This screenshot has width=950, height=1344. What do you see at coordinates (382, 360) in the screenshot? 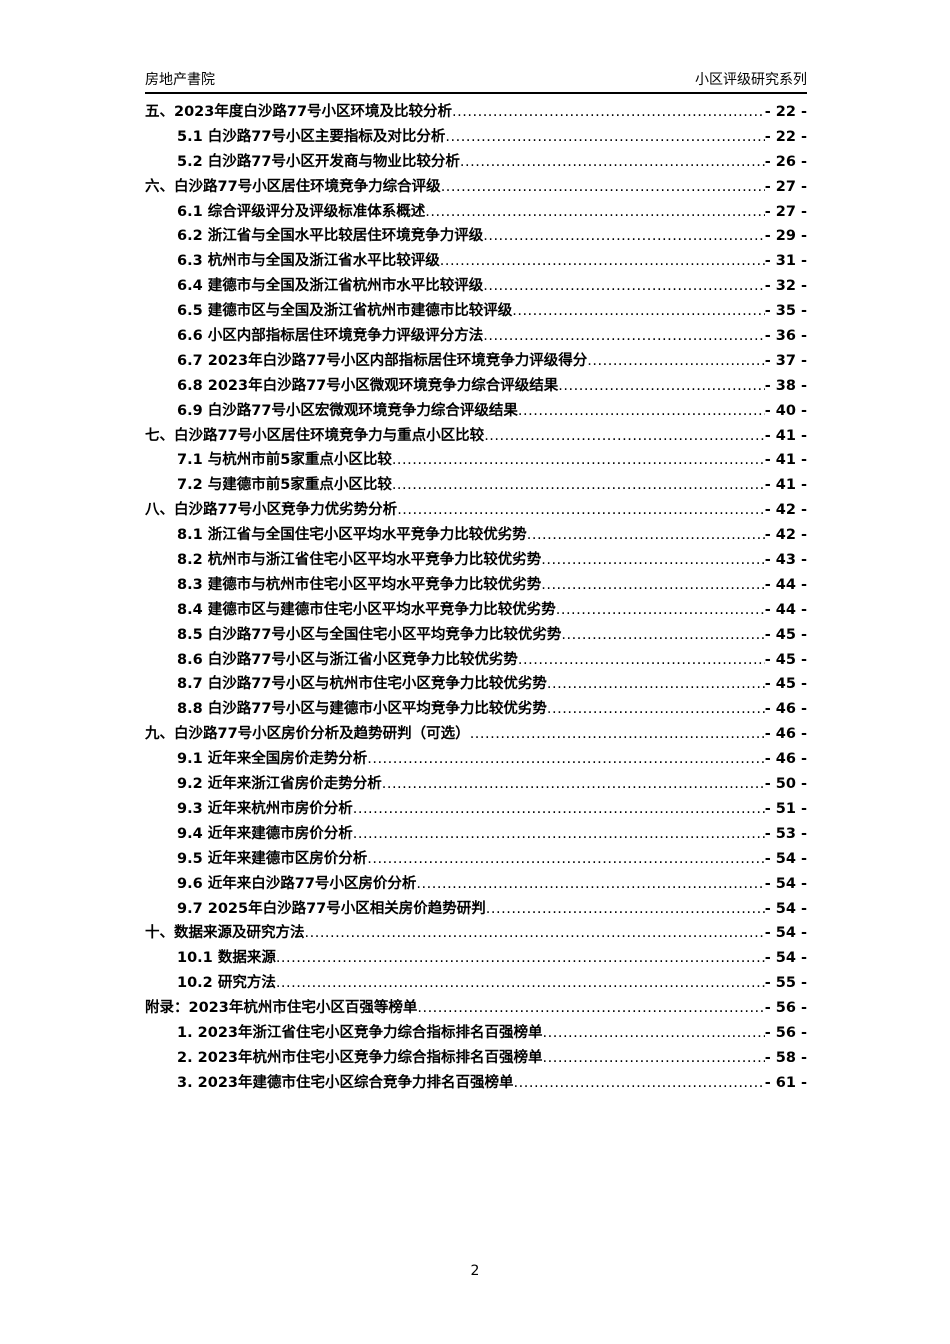
I see `toc-entry-title: 6.7 2023年白沙路77号小区内部指标居住环境竞争力评级得分` at bounding box center [382, 360].